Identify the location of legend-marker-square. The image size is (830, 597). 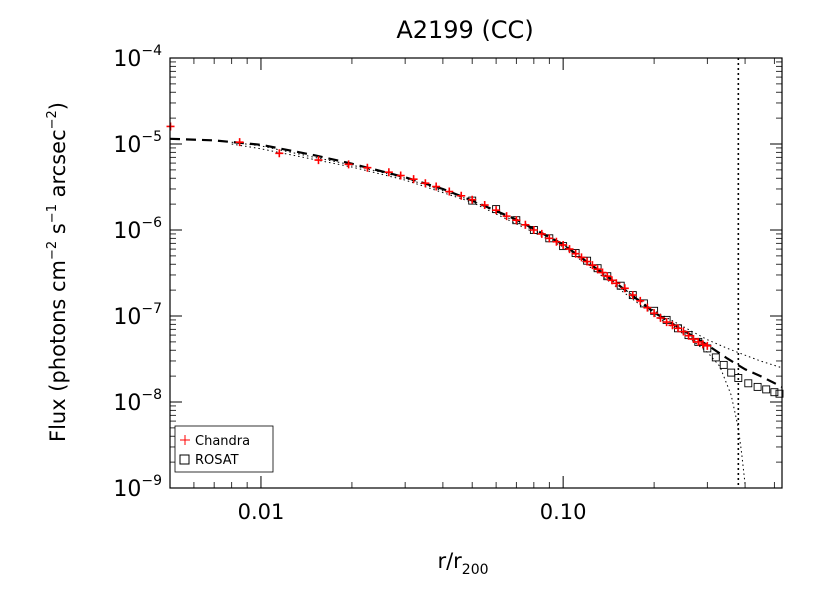
(184, 459).